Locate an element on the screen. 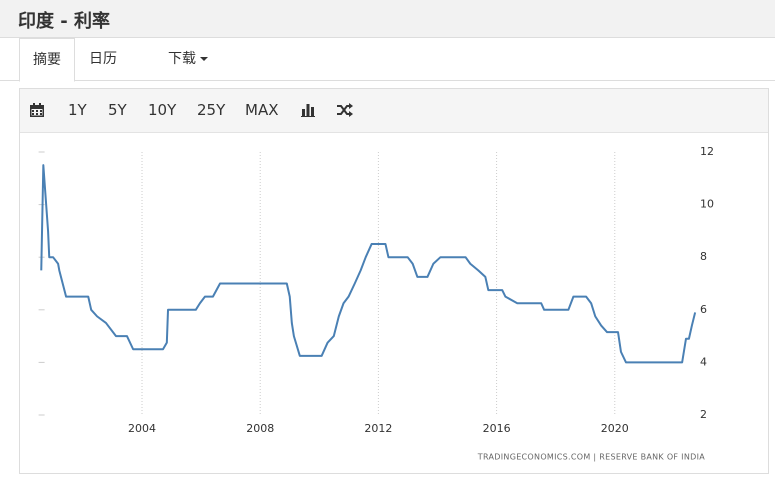 This screenshot has height=477, width=775. y-tick-label: 8 is located at coordinates (703, 256).